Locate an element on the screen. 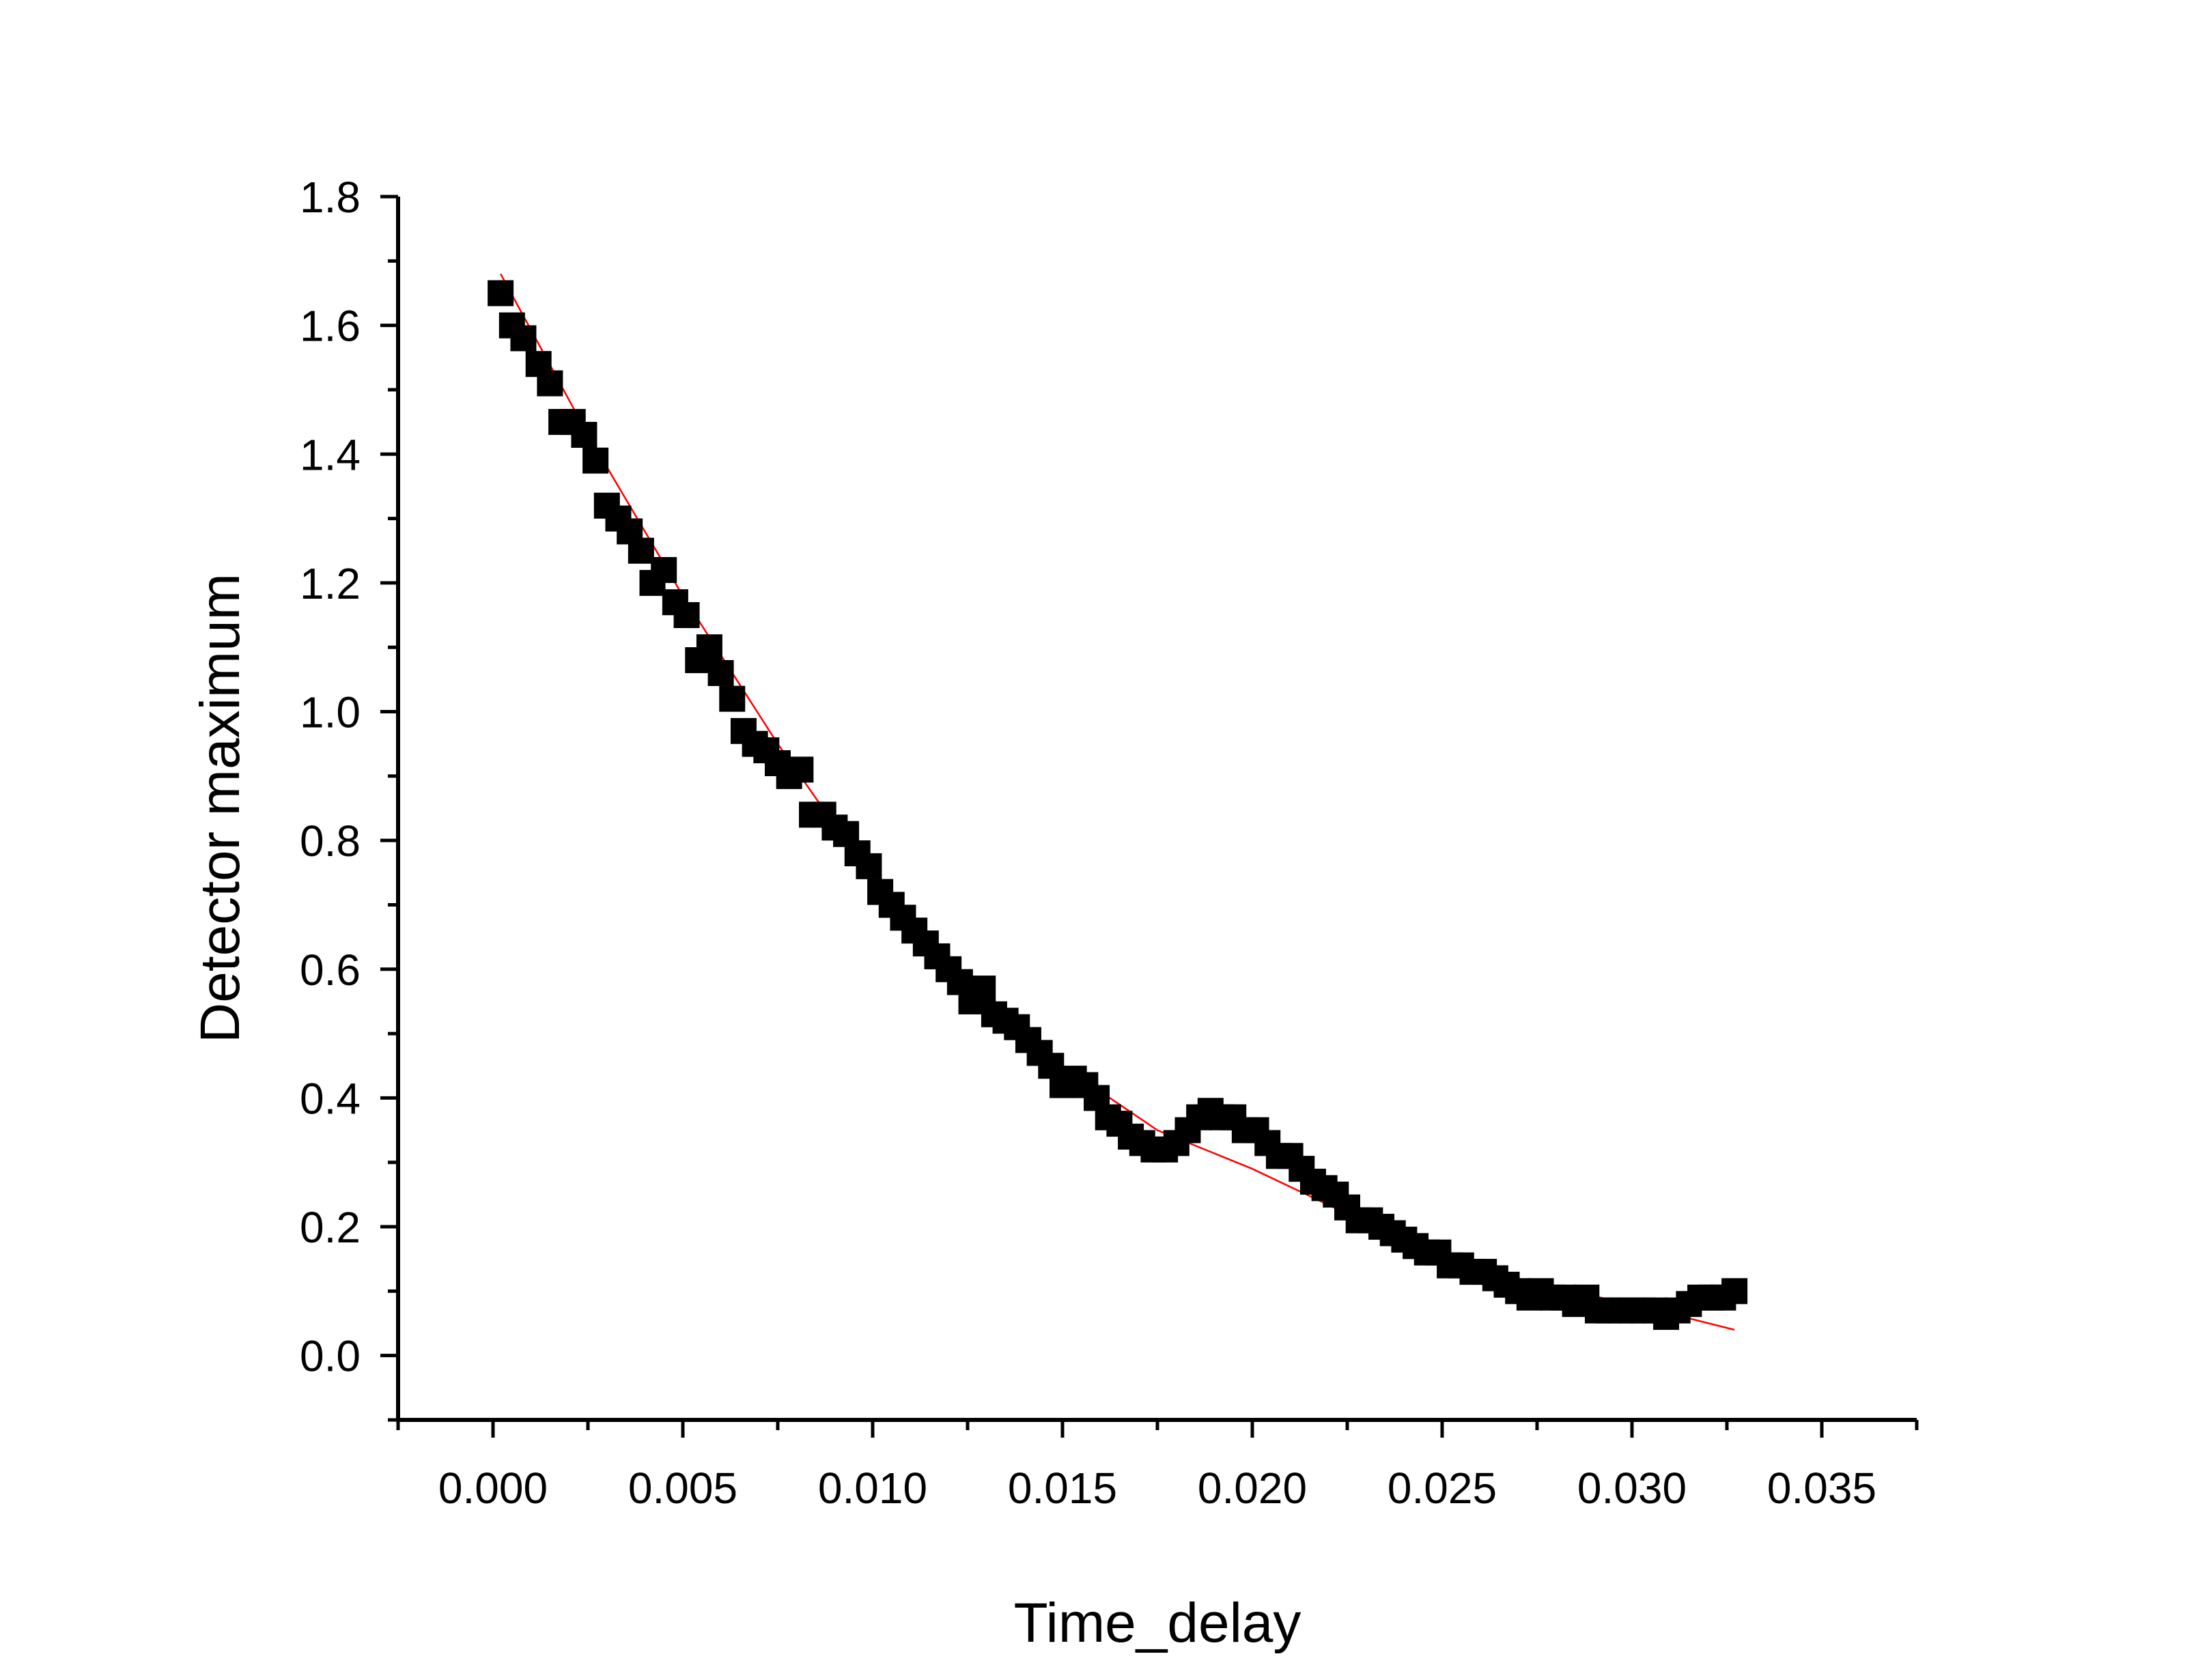 Image resolution: width=2196 pixels, height=1680 pixels. y-tick-label: 0.8 is located at coordinates (331, 841).